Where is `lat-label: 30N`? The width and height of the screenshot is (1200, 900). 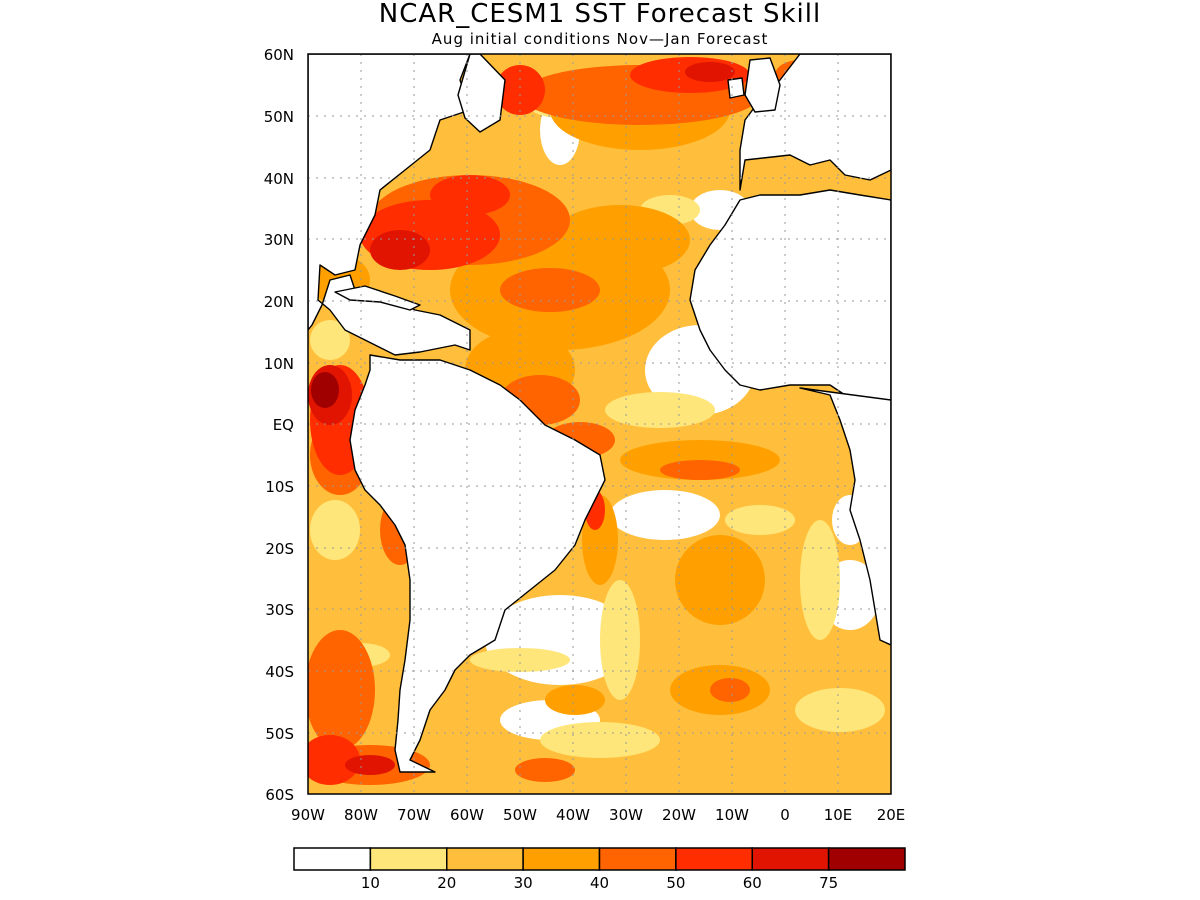
lat-label: 30N is located at coordinates (279, 240).